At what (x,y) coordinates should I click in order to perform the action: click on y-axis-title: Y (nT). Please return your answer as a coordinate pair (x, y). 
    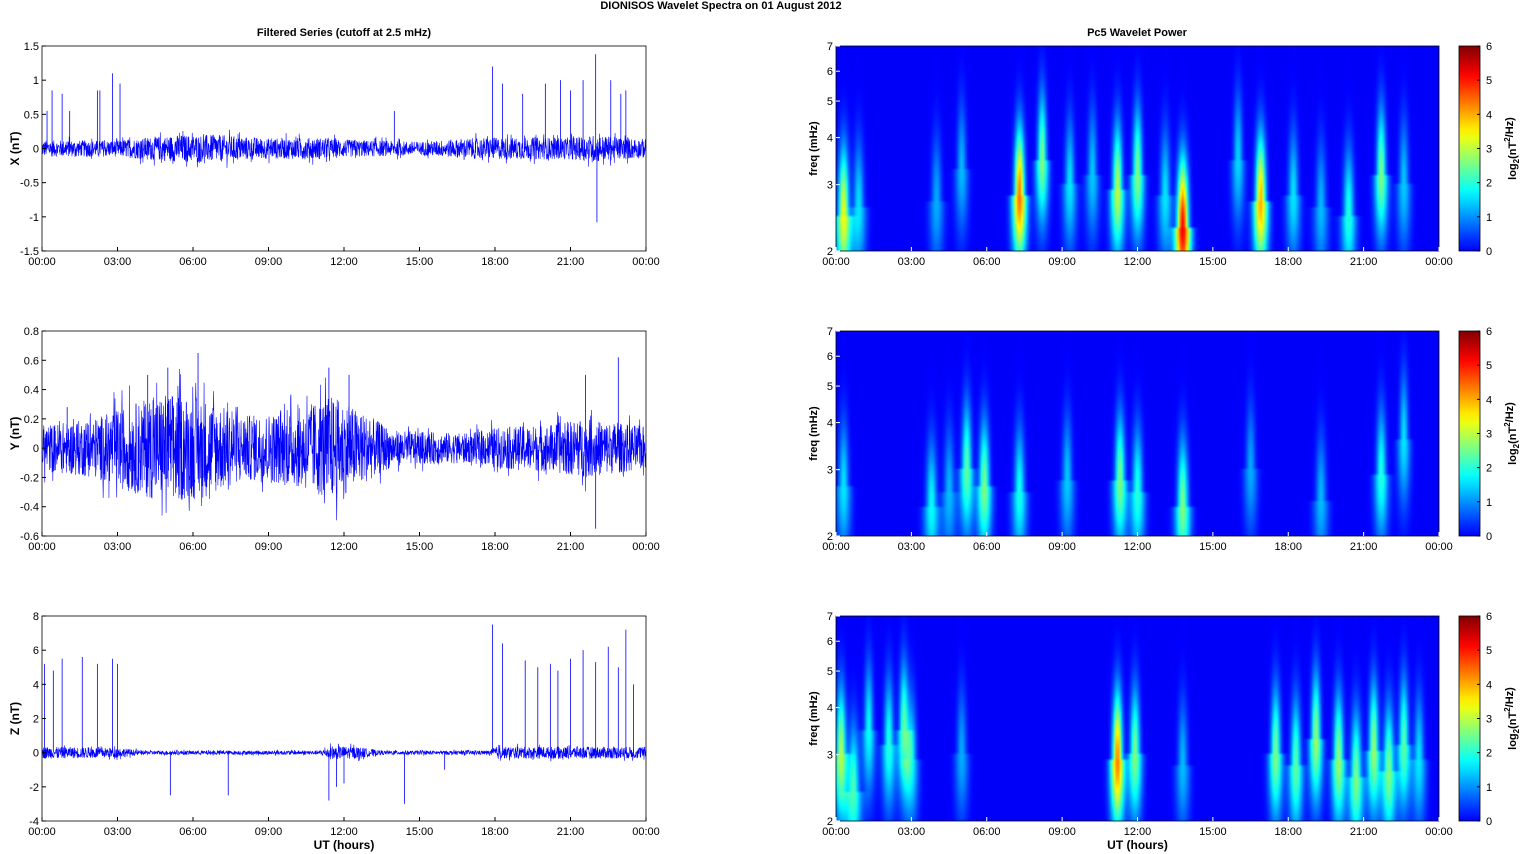
    Looking at the image, I should click on (15, 434).